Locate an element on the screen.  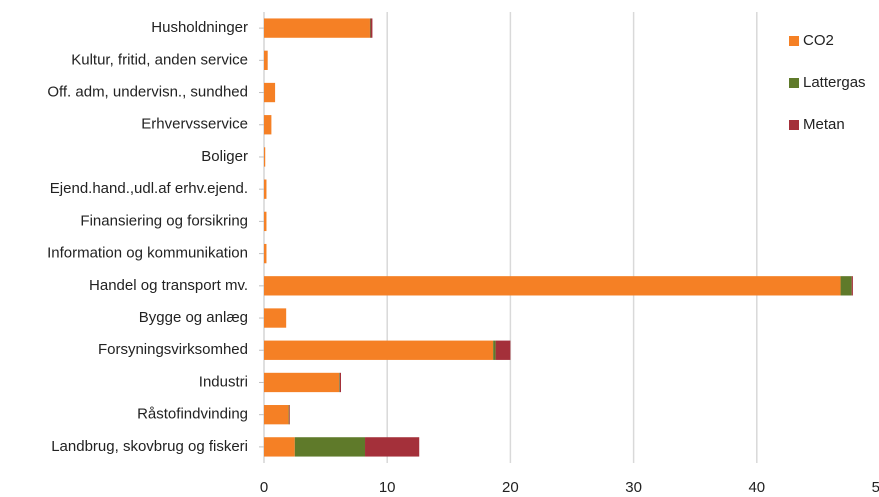
y-tick-label: Boliger is located at coordinates (224, 156).